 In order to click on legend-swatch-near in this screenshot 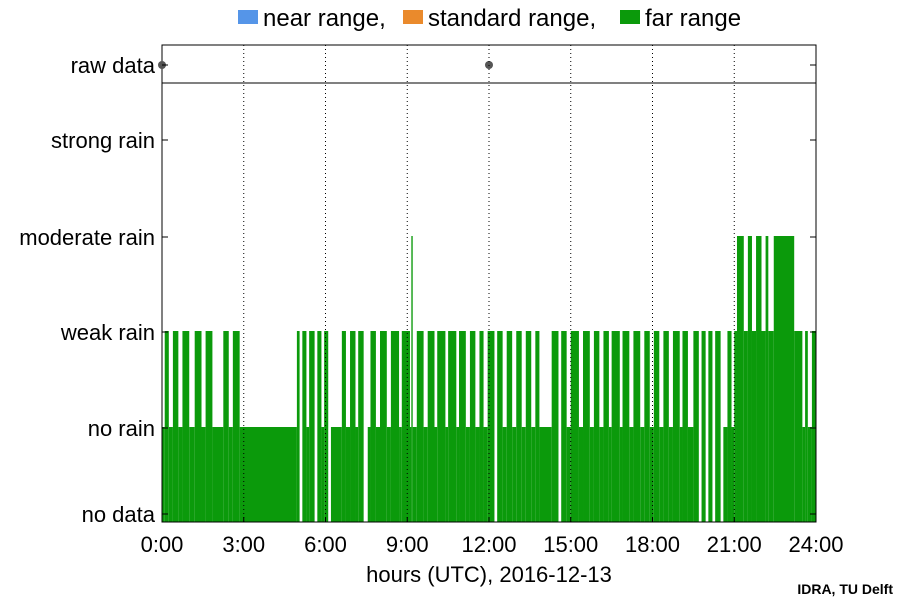, I will do `click(248, 17)`.